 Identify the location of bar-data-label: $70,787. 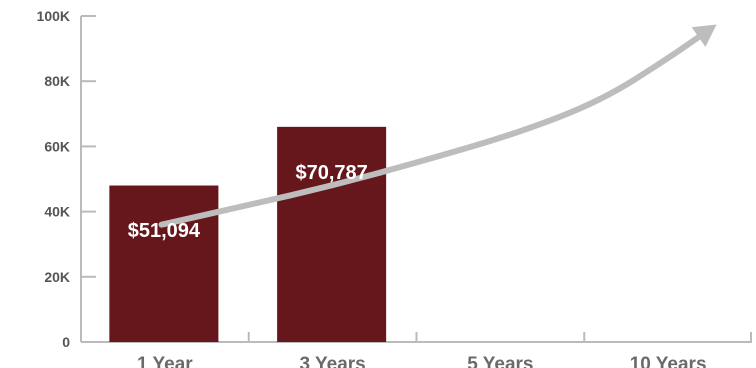
(331, 173).